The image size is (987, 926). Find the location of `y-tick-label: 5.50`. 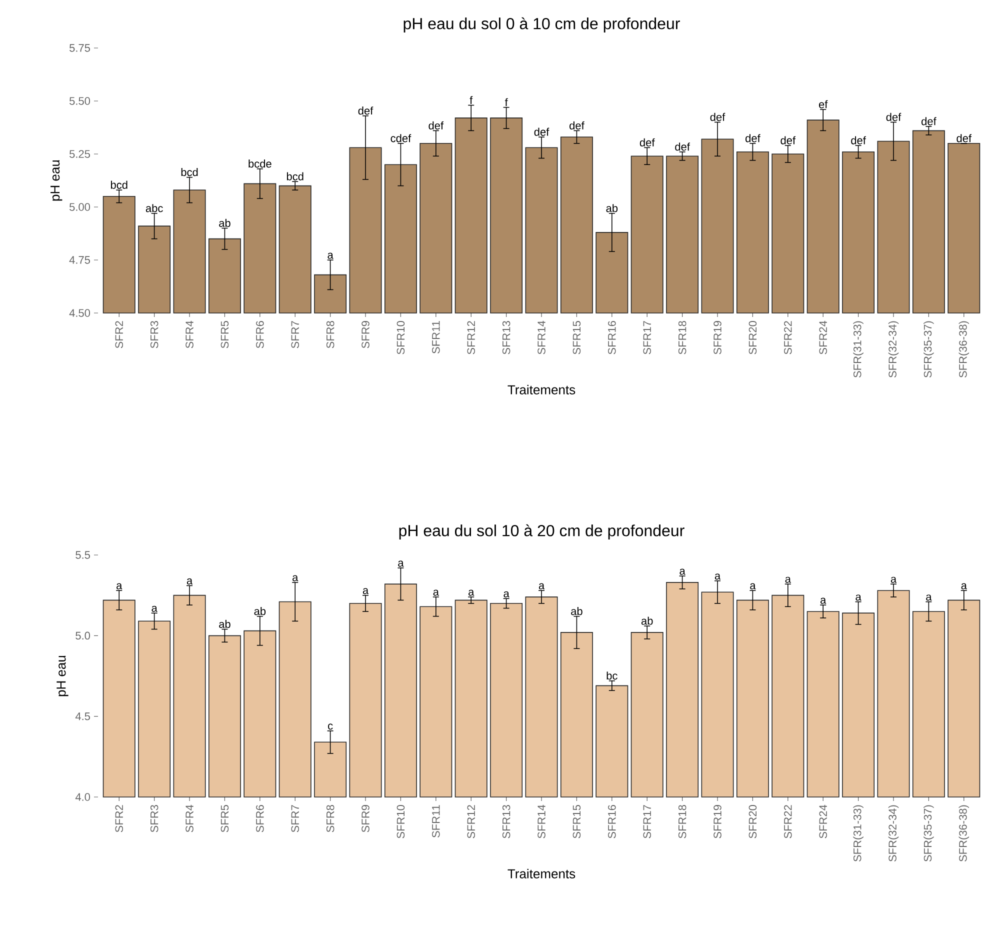

y-tick-label: 5.50 is located at coordinates (80, 101).